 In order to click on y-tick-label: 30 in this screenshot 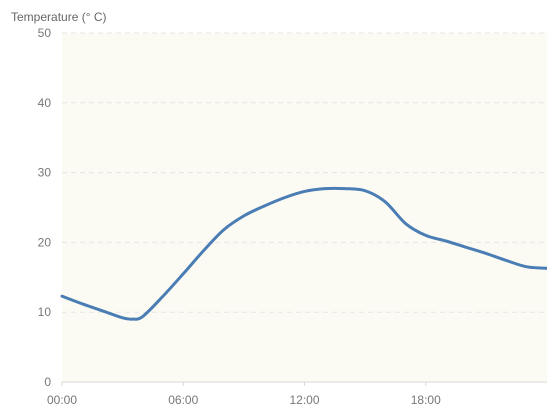, I will do `click(45, 173)`.